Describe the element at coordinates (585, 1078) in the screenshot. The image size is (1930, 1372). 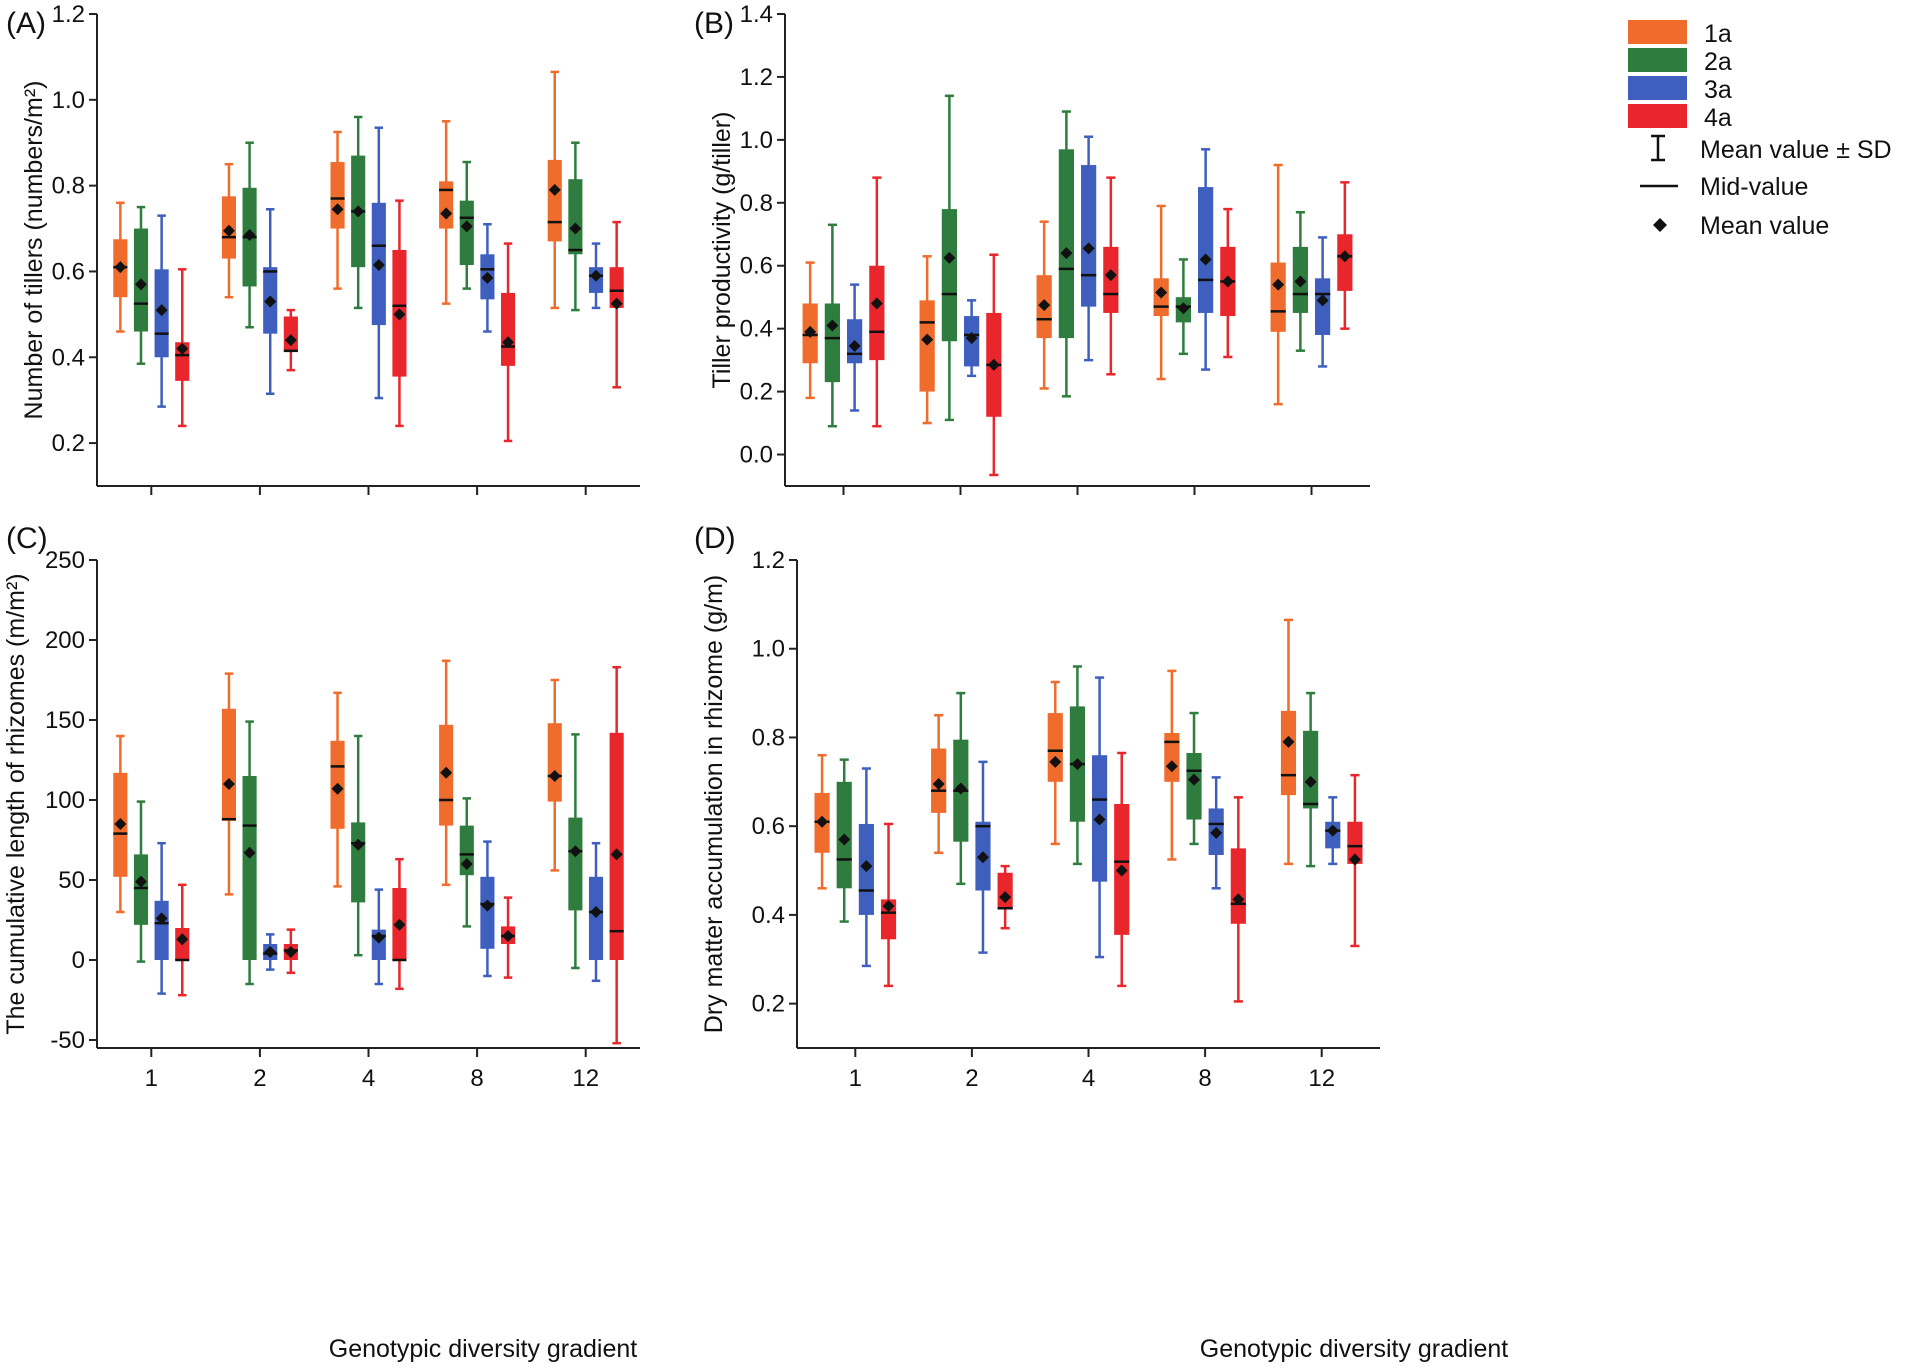
I see `x-tick-label: 12` at that location.